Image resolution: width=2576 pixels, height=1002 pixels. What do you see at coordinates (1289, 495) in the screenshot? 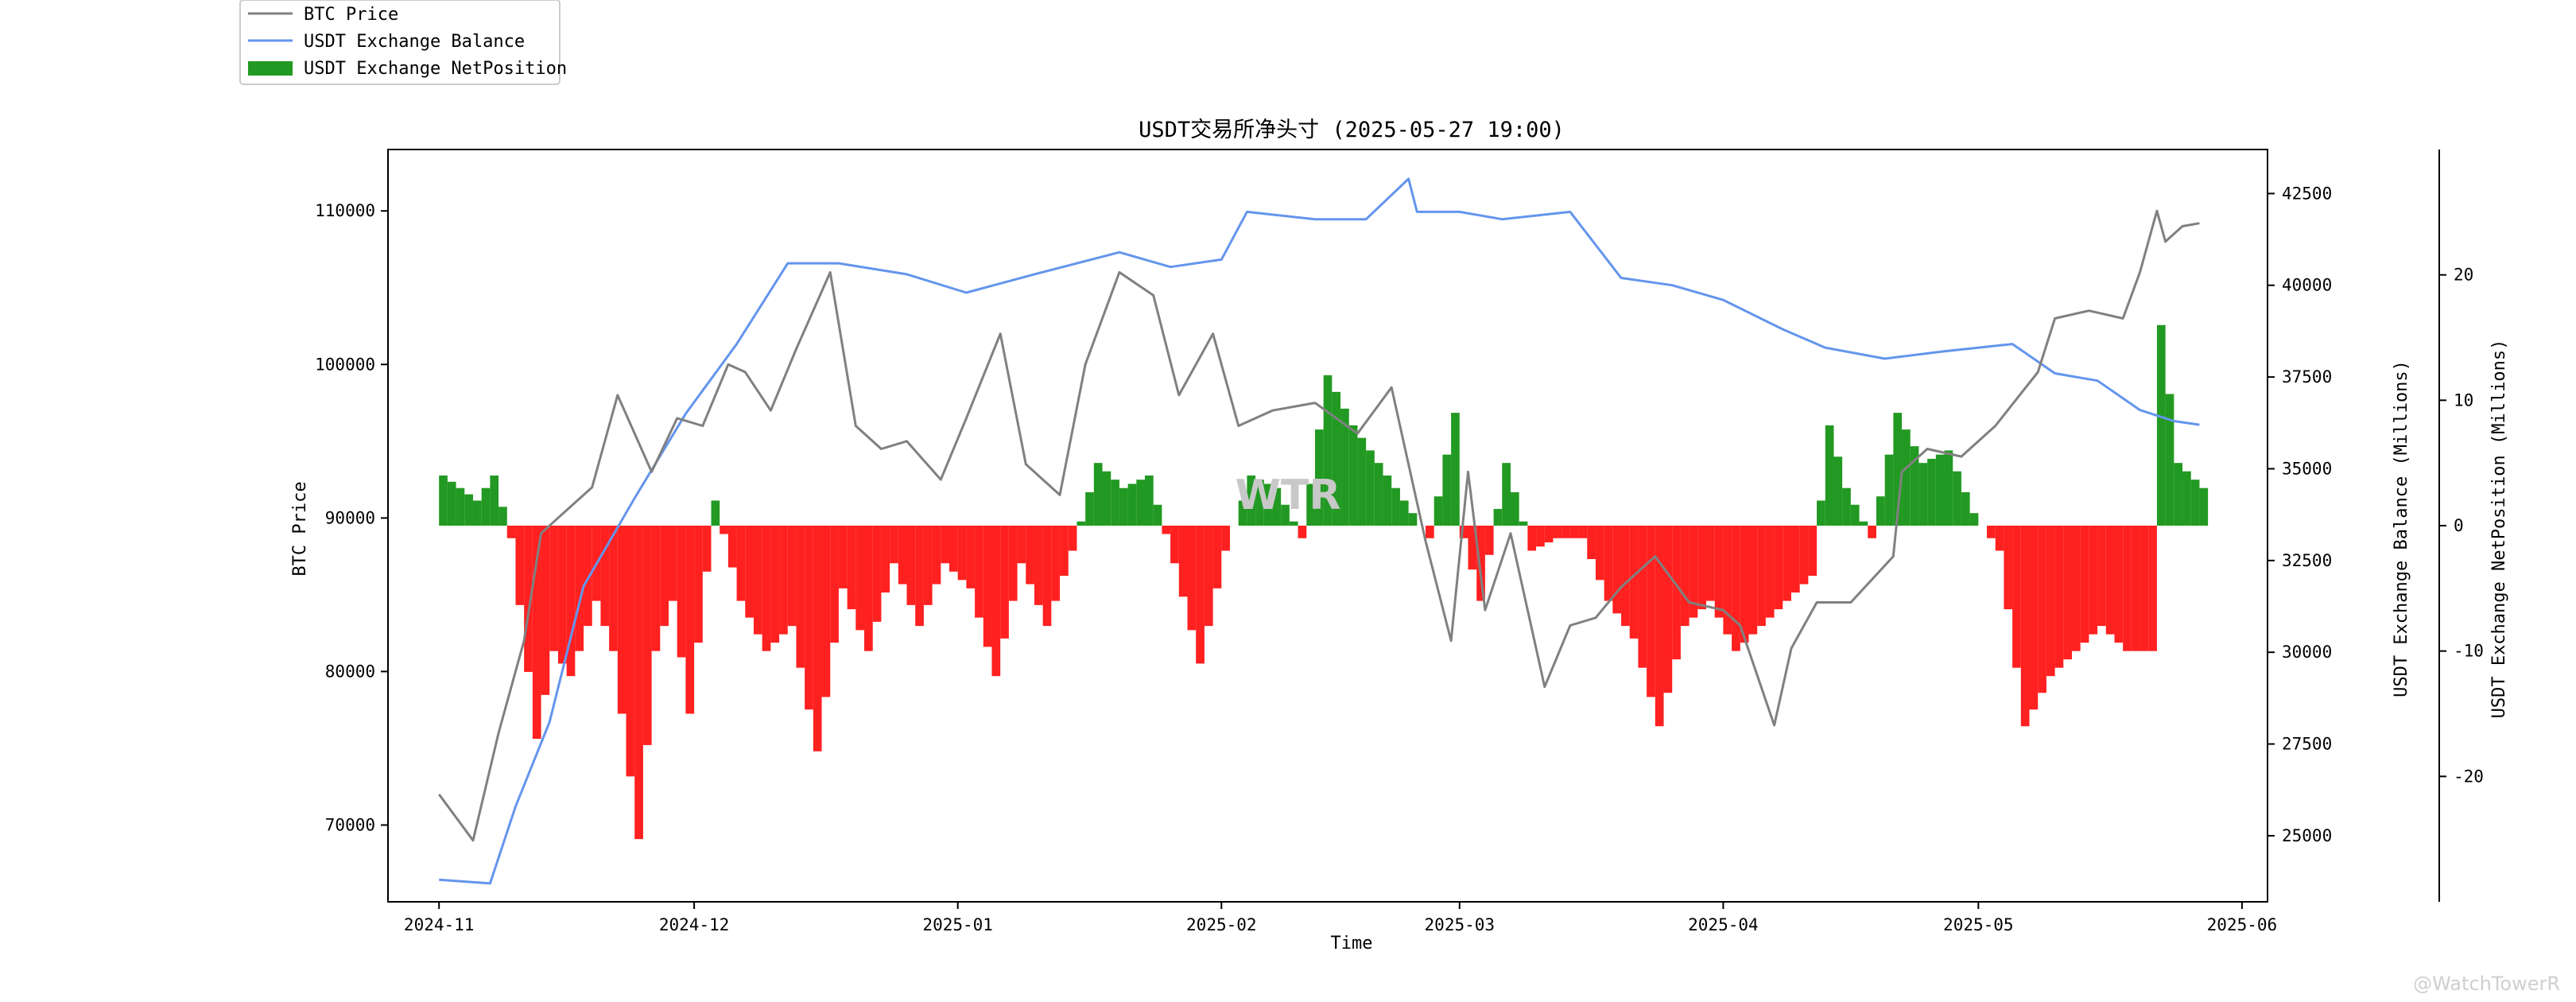
I see `watermark: WTR` at bounding box center [1289, 495].